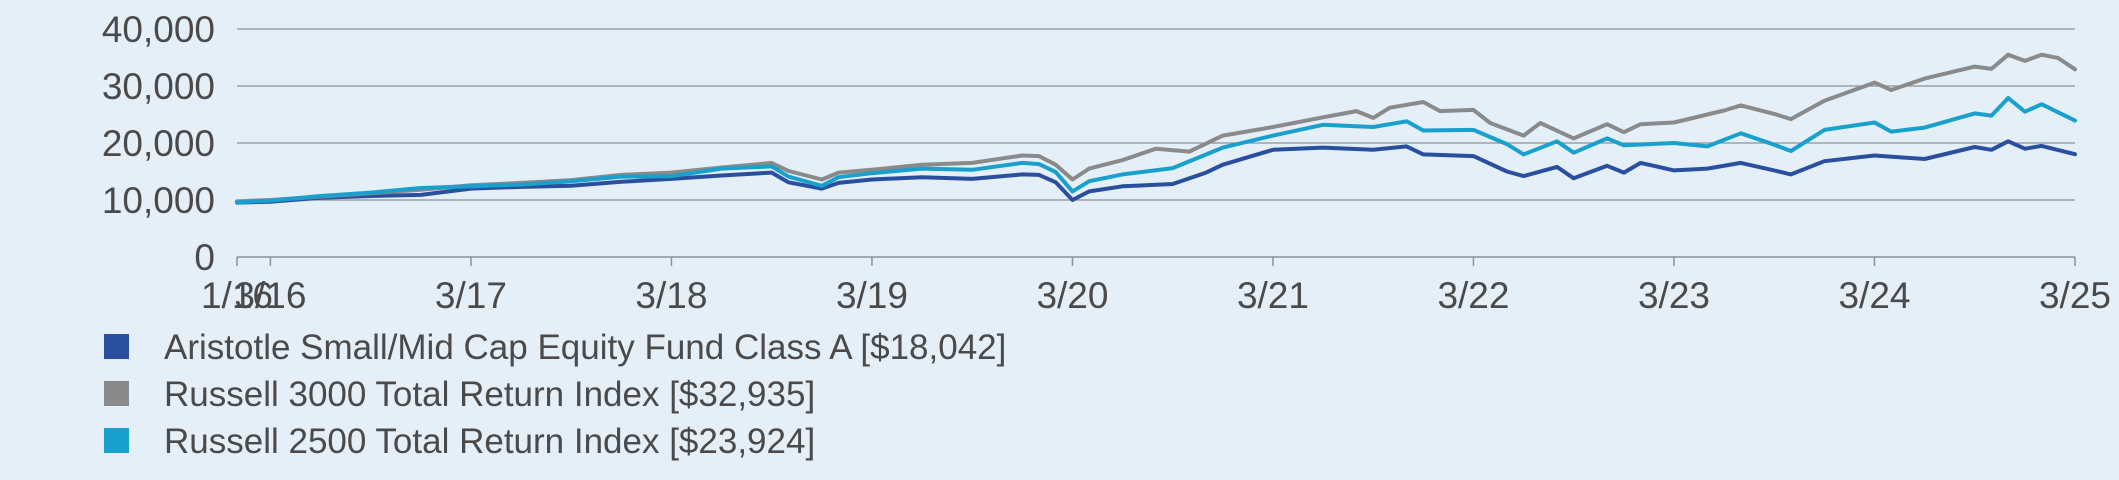 This screenshot has width=2119, height=480. Describe the element at coordinates (1674, 295) in the screenshot. I see `x-tick-label: 3/23` at that location.